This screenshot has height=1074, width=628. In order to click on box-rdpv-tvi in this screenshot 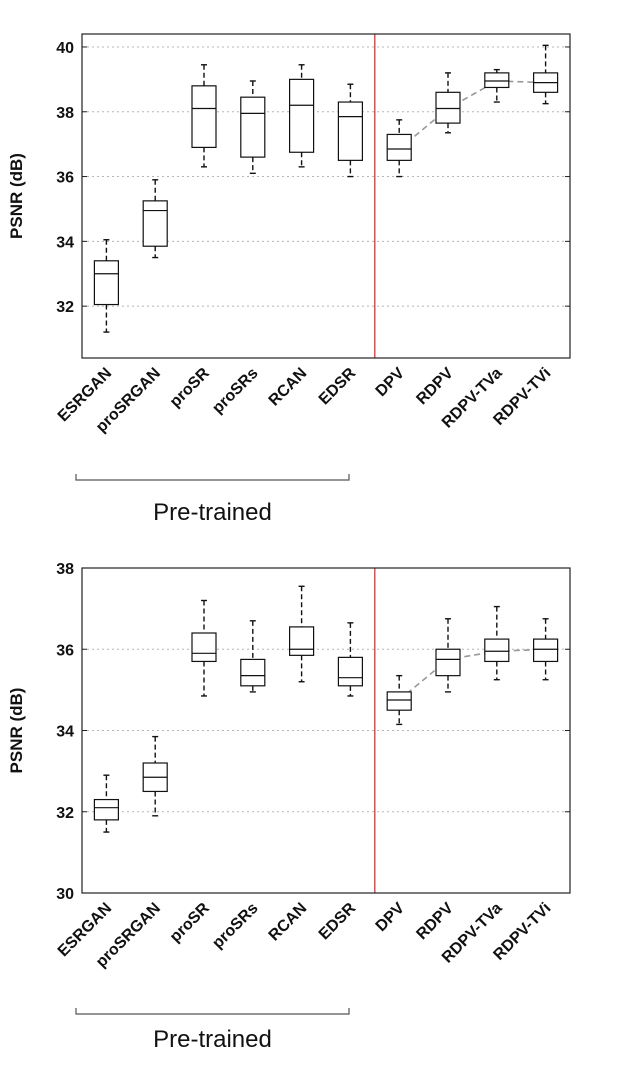, I will do `click(545, 650)`.